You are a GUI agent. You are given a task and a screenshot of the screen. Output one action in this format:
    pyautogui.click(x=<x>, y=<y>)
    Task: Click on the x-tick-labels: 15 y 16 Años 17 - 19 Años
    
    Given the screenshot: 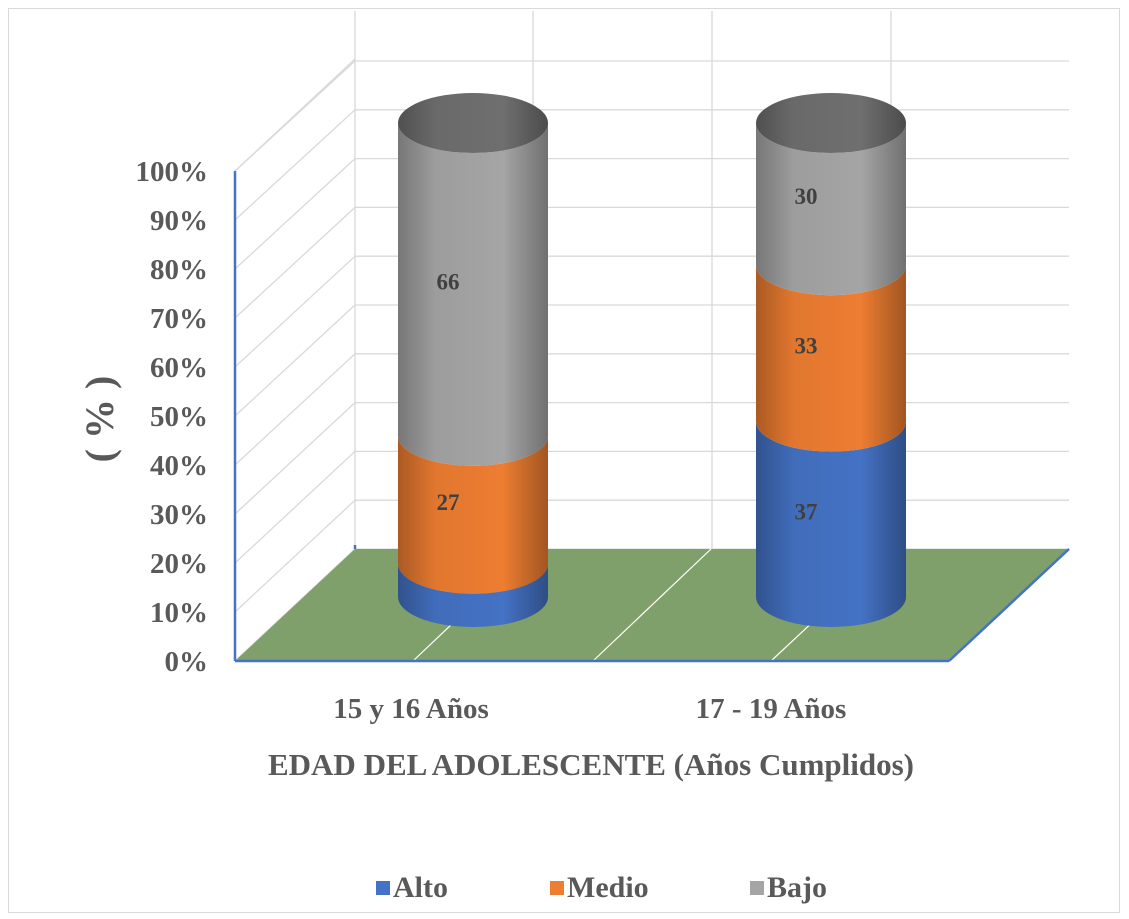 What is the action you would take?
    pyautogui.click(x=589, y=709)
    